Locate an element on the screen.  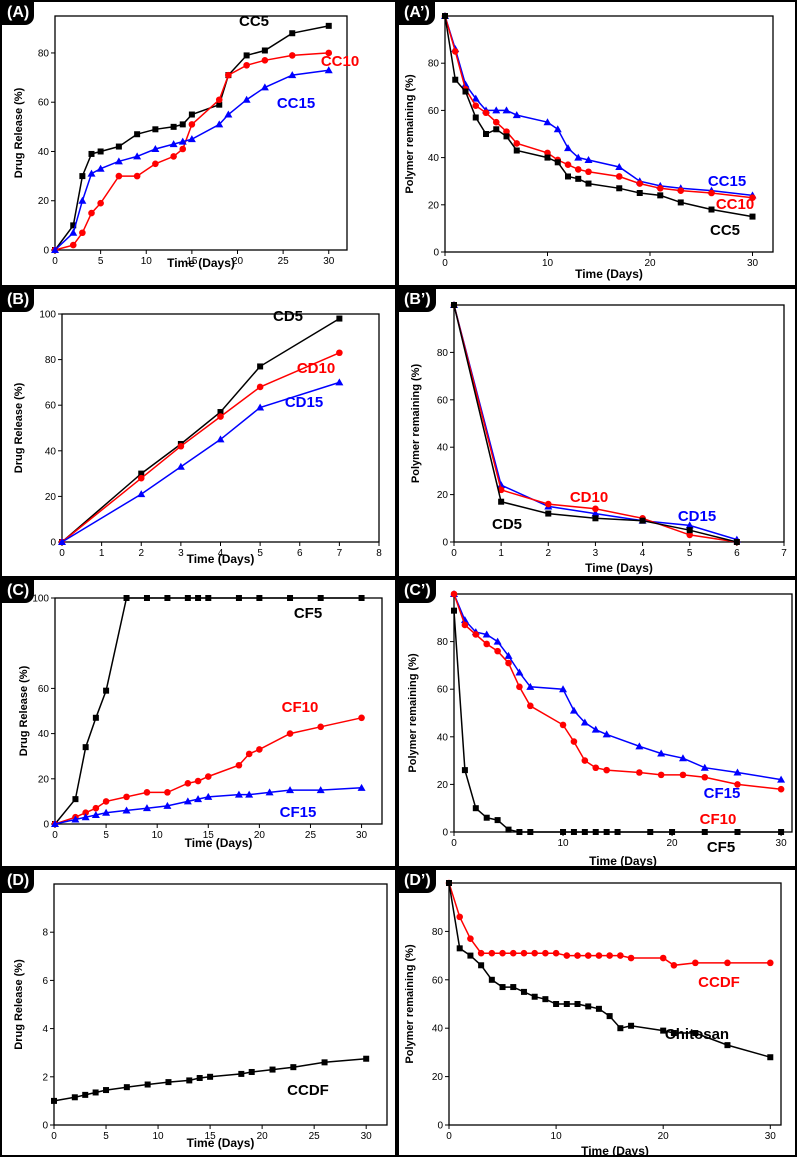
panel-label-D-prime: (D’) is located at coordinates (417, 881).